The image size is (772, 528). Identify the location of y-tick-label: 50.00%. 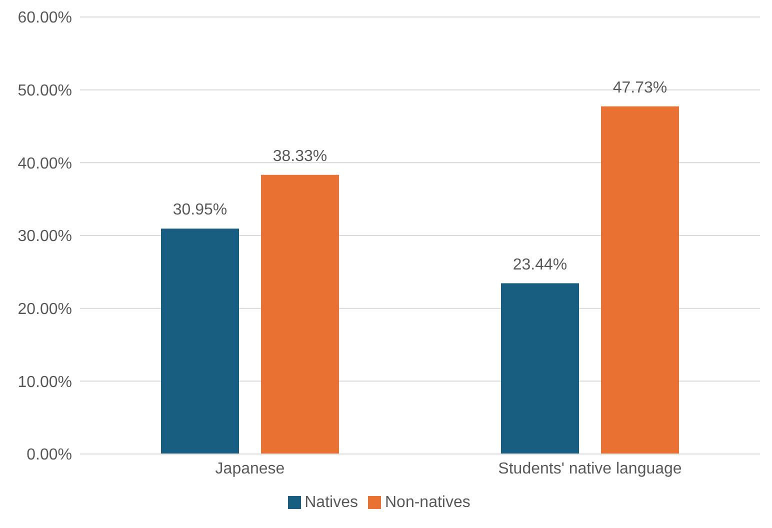
(45, 91).